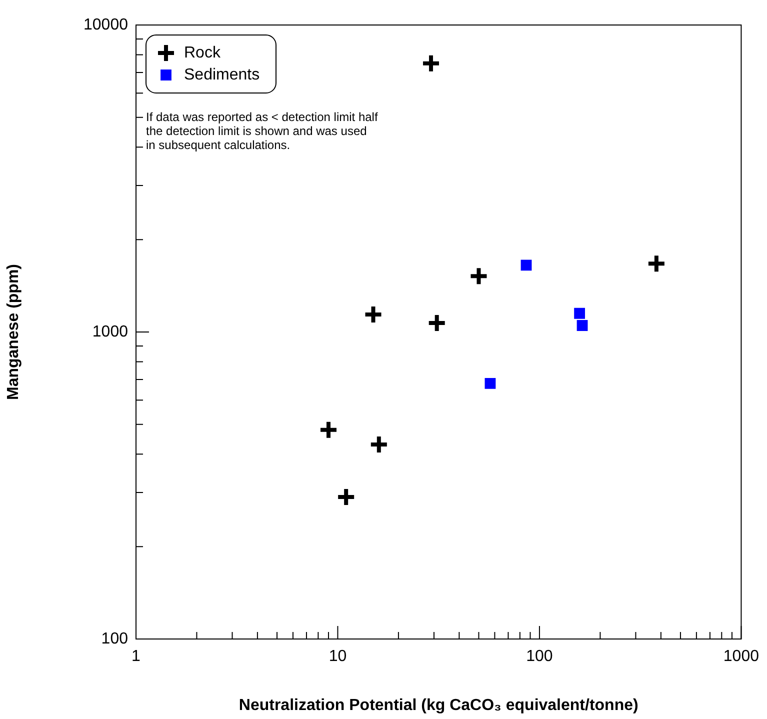 This screenshot has height=719, width=767. I want to click on x-axis-title: Neutralization Potential (kg CaCO₃ equivalent/tonne), so click(438, 705).